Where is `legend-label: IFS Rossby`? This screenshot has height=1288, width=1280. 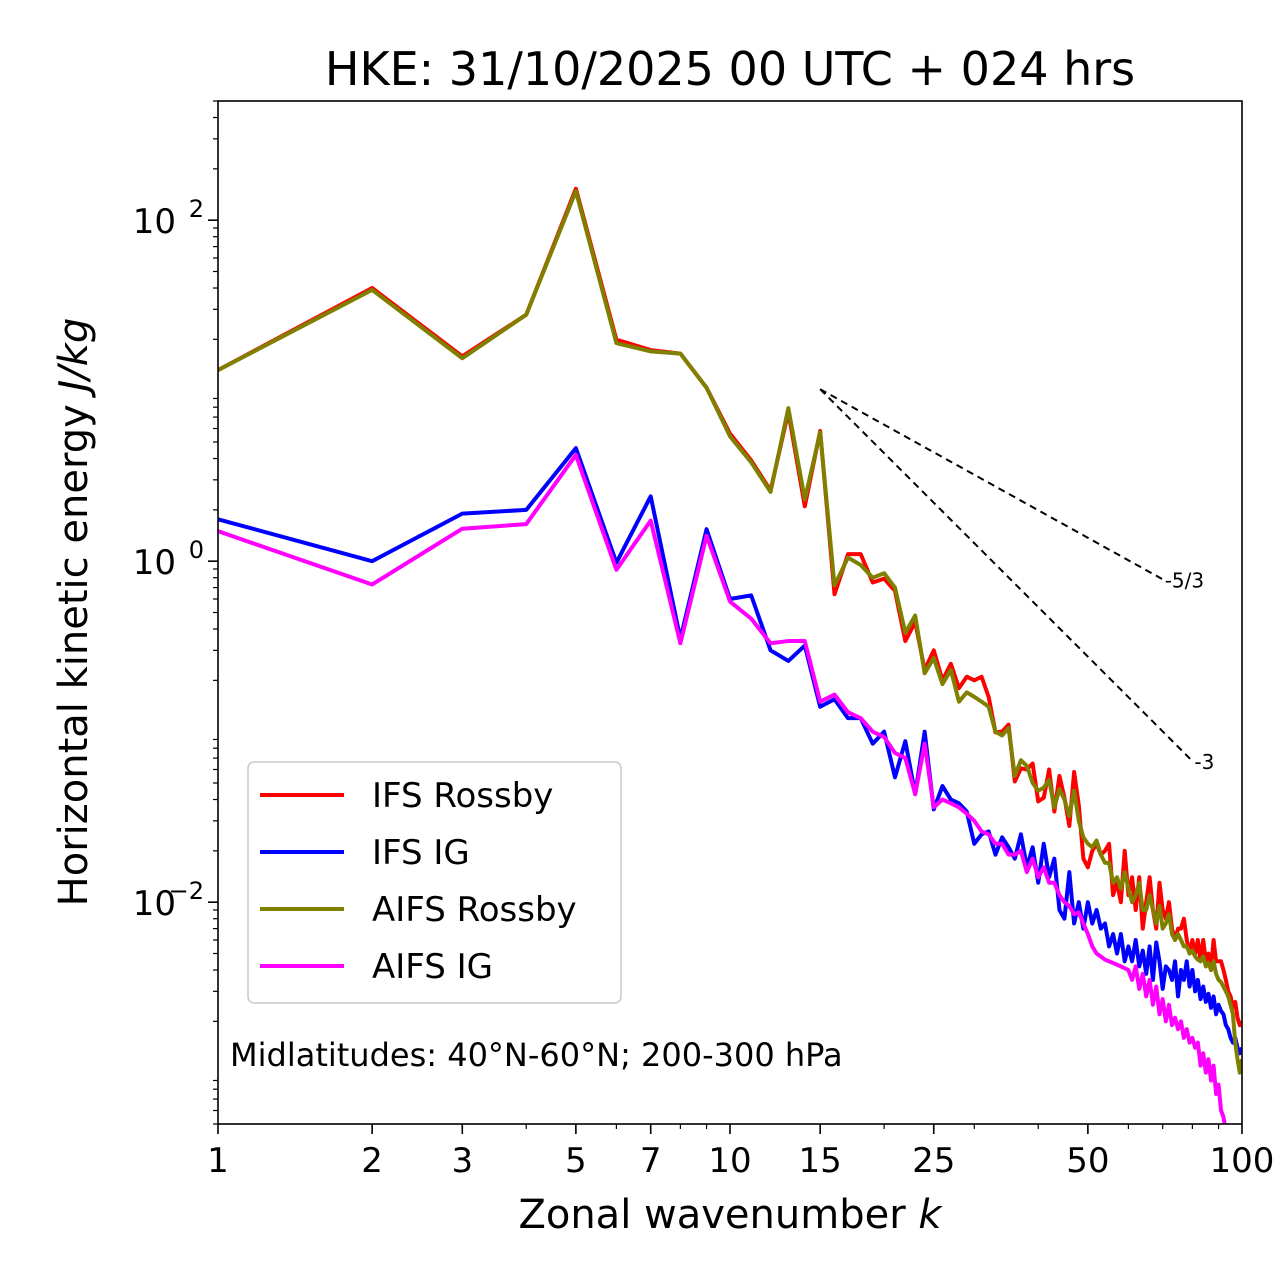
legend-label: IFS Rossby is located at coordinates (462, 796).